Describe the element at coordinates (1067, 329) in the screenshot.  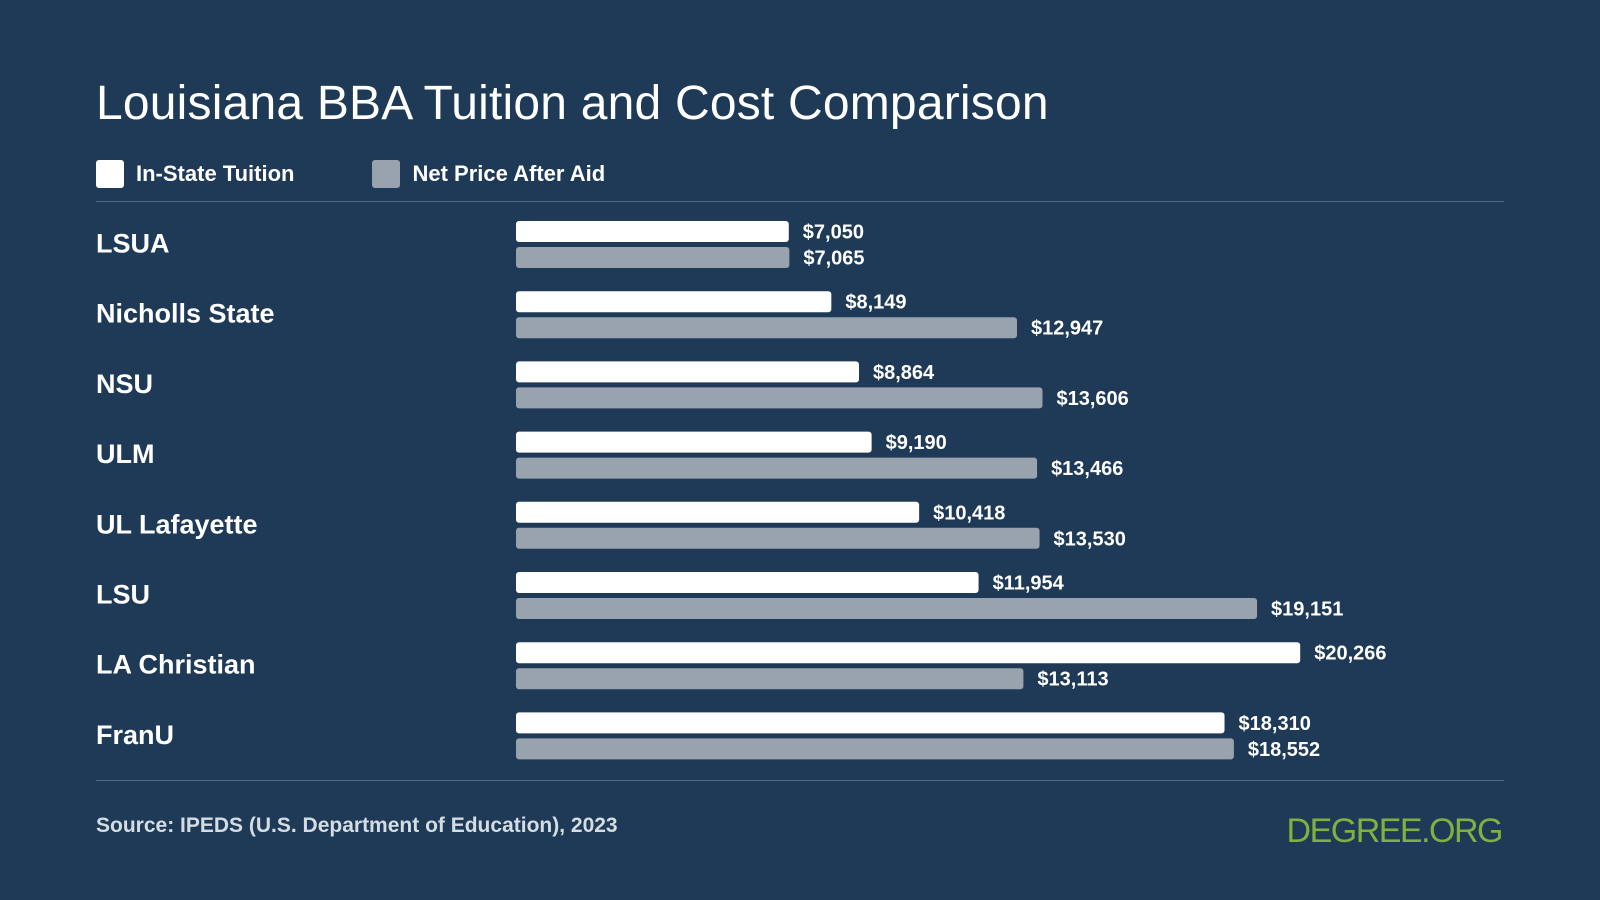
I see `data-label-net-price: $12,947` at that location.